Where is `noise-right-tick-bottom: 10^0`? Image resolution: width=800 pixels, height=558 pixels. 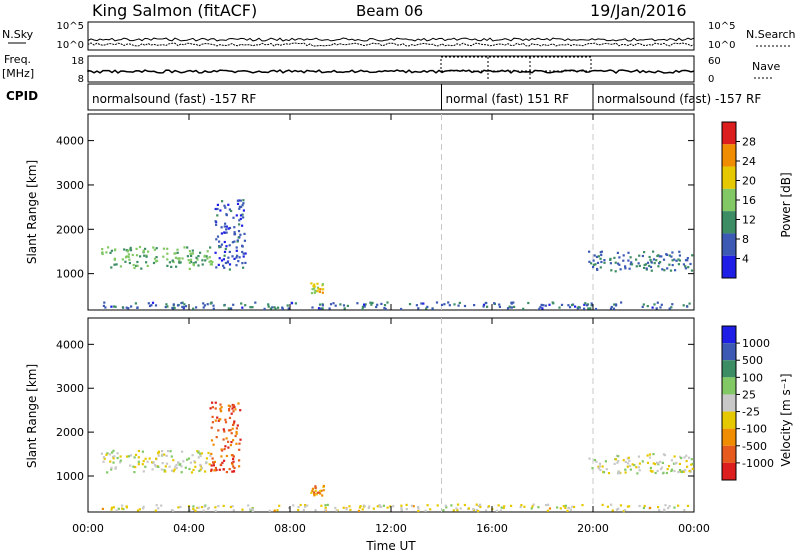
noise-right-tick-bottom: 10^0 is located at coordinates (721, 45).